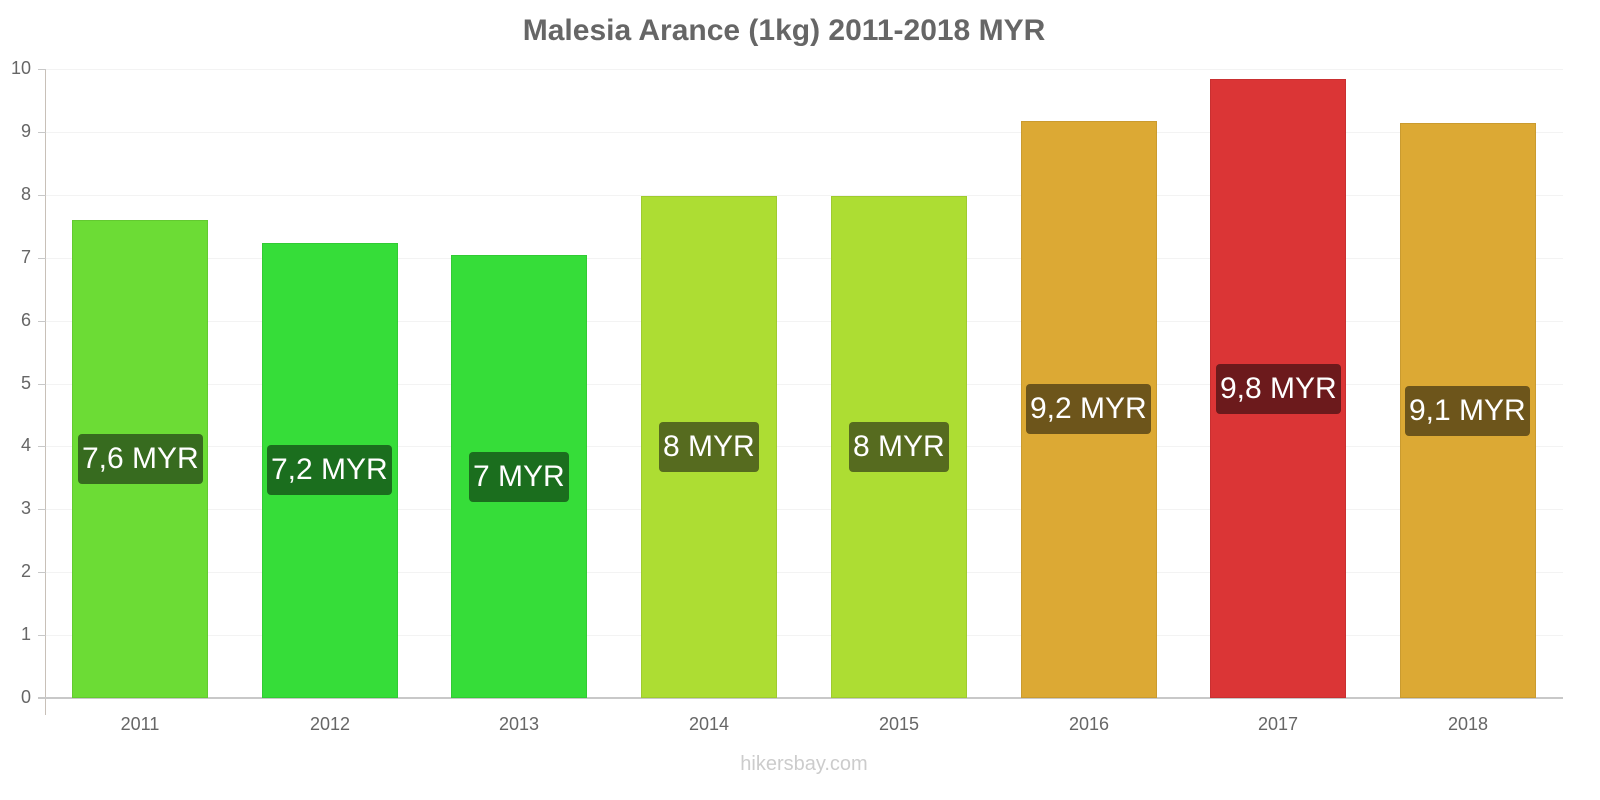 The width and height of the screenshot is (1600, 800). What do you see at coordinates (1089, 724) in the screenshot?
I see `x-tick-label: 2016` at bounding box center [1089, 724].